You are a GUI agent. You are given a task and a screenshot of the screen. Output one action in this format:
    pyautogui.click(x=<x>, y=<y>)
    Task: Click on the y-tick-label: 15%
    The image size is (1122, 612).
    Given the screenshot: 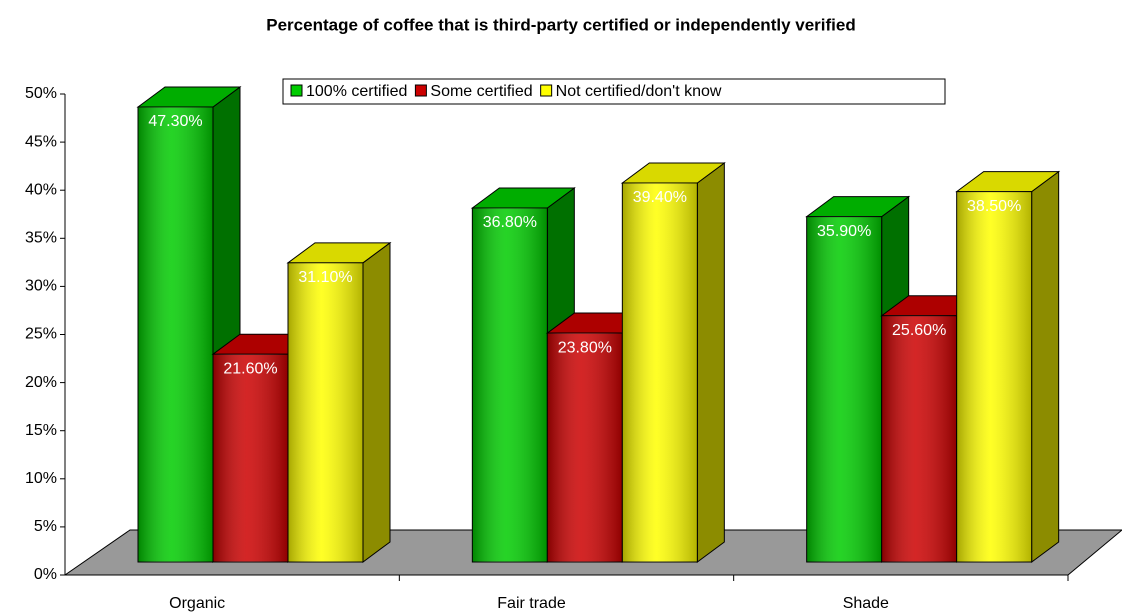 What is the action you would take?
    pyautogui.click(x=41, y=430)
    